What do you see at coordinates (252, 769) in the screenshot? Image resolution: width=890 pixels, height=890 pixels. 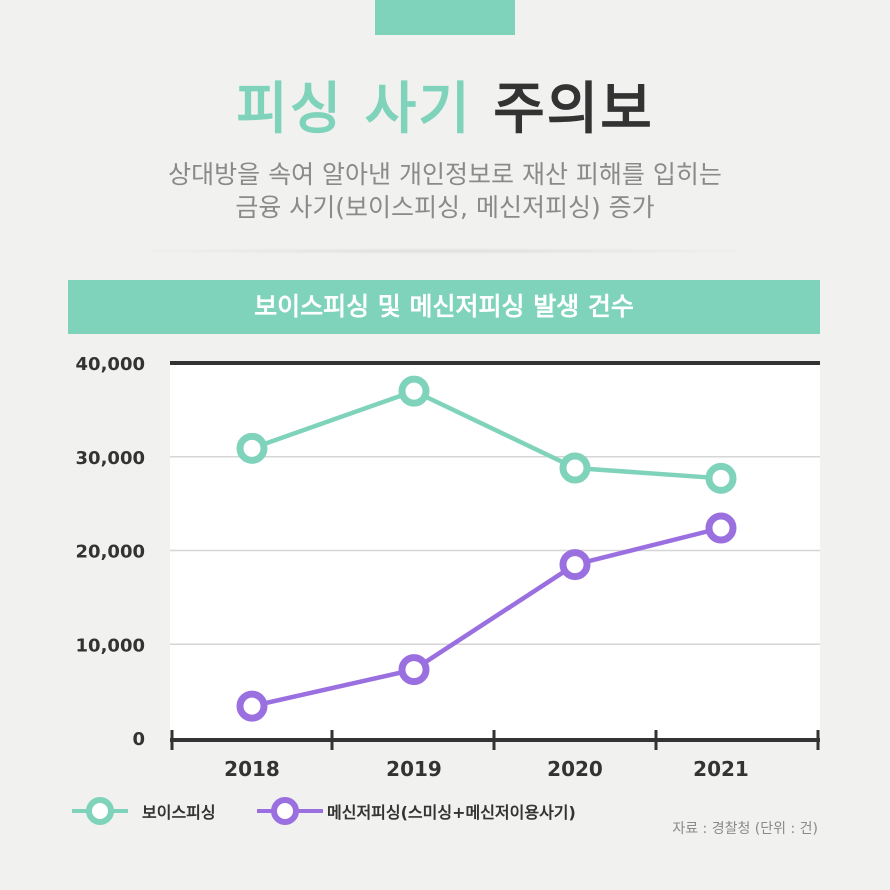 I see `x-tick-label-2018: 2018` at bounding box center [252, 769].